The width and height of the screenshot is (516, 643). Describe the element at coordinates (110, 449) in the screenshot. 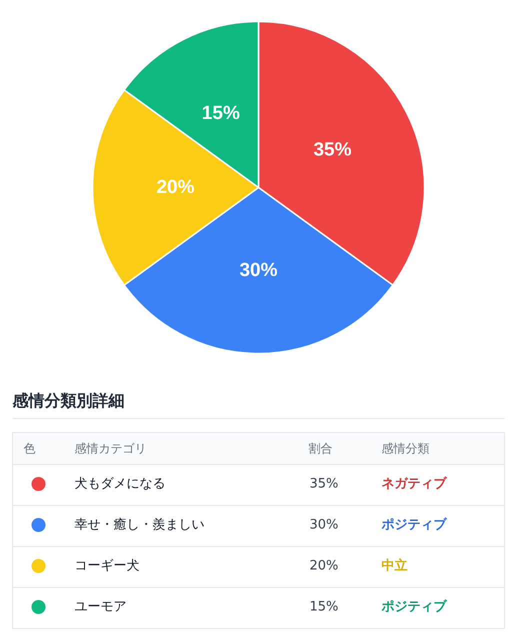

I see `text: 感情カテゴリ` at that location.